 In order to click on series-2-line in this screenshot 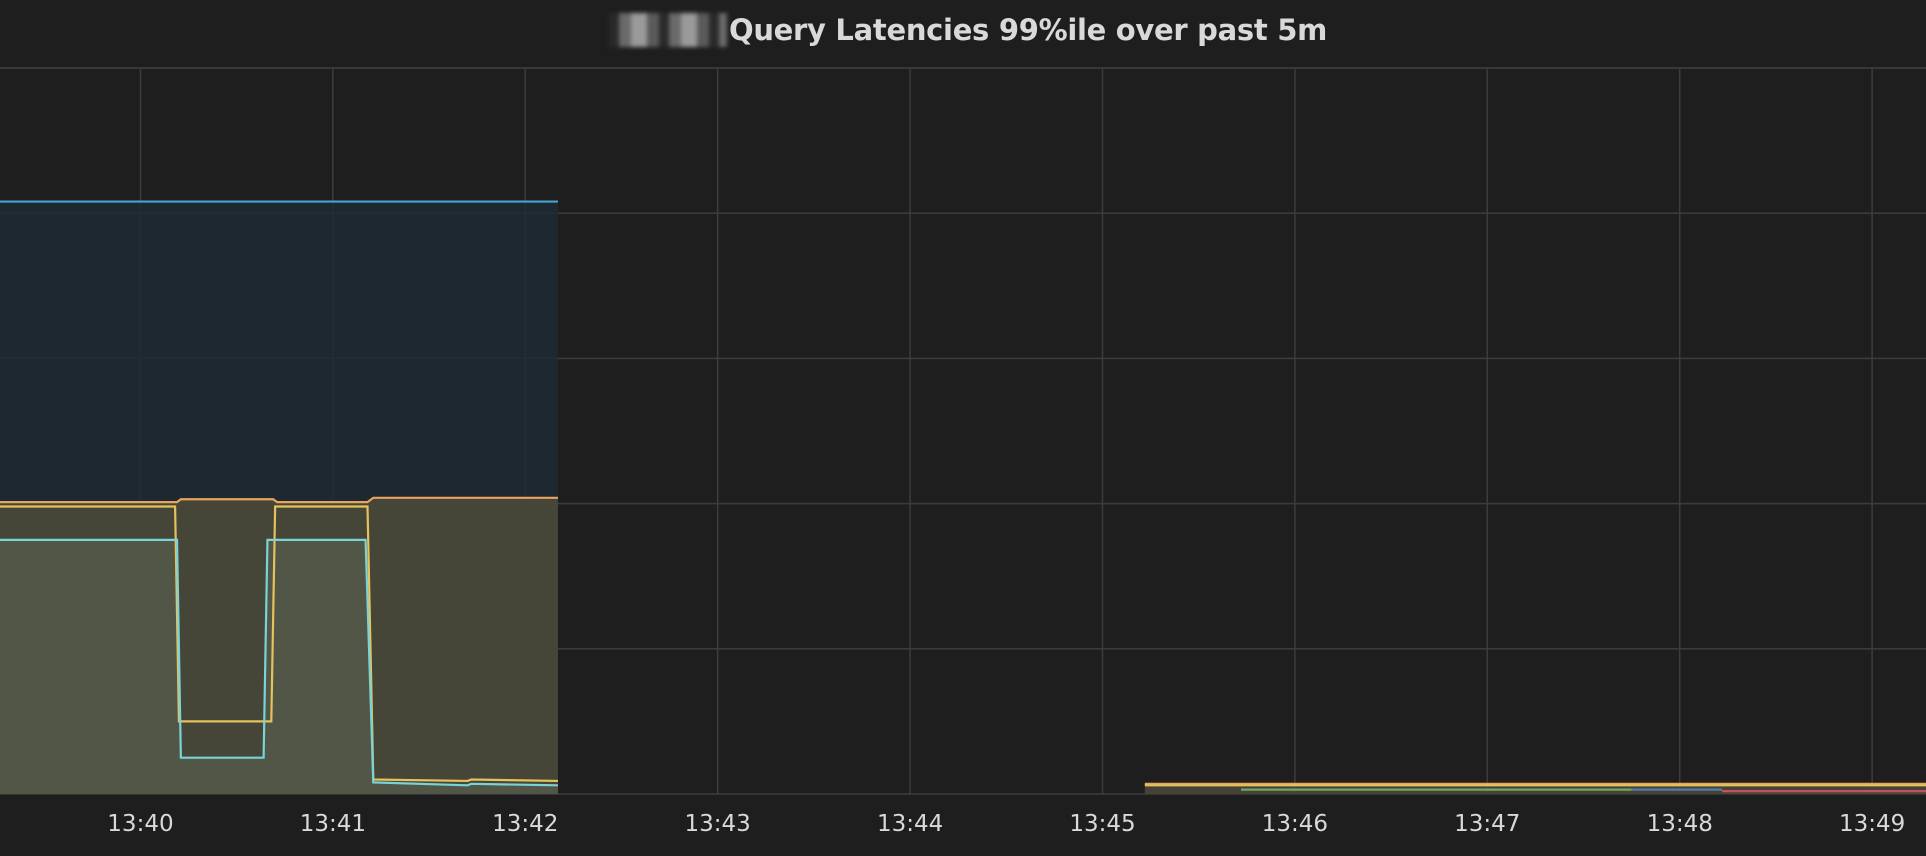, I will do `click(279, 644)`.